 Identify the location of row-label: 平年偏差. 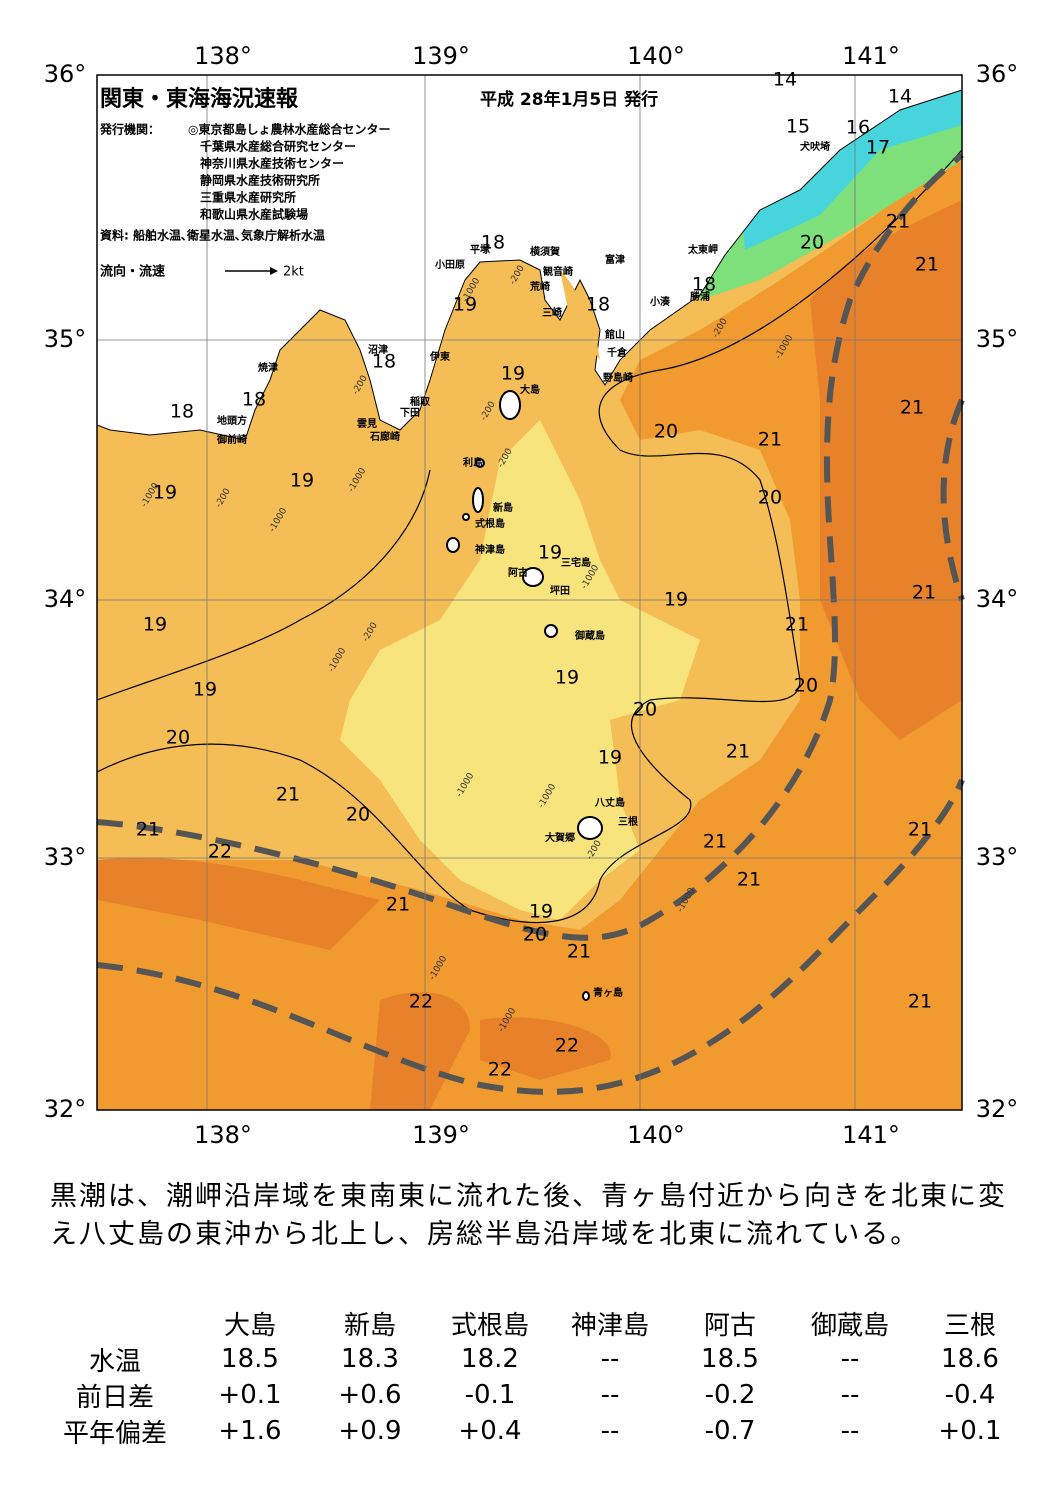
(114, 1433).